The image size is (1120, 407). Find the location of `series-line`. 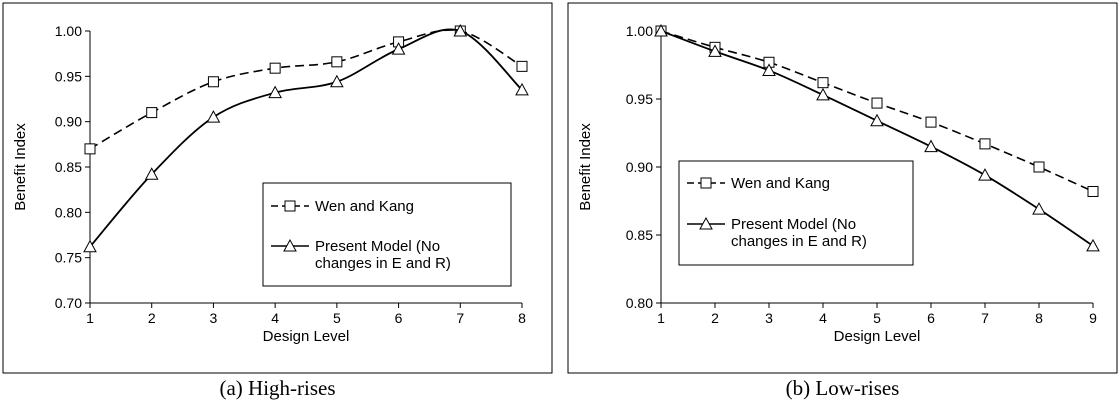

series-line is located at coordinates (306, 89).